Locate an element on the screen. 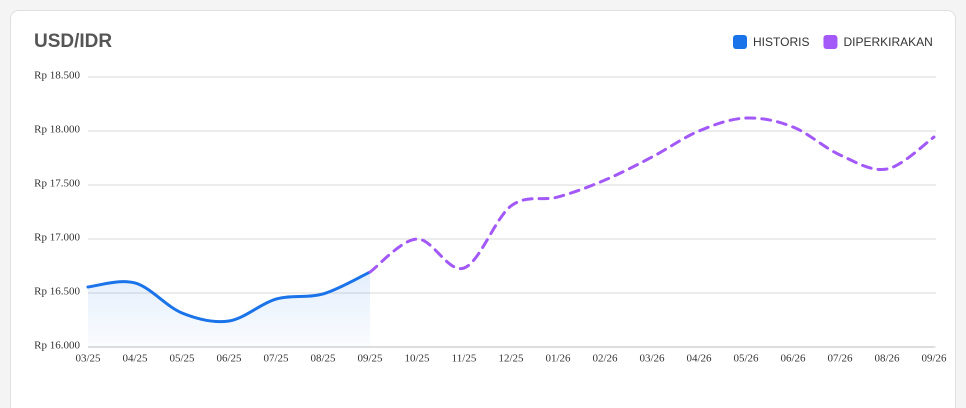 The image size is (966, 408). x-tick-label: 12/25 is located at coordinates (511, 359).